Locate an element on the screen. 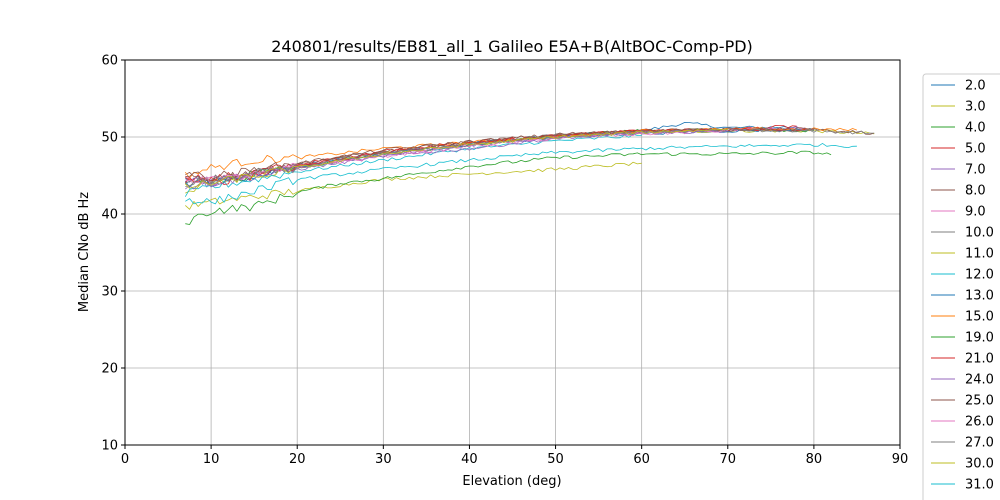 This screenshot has width=1000, height=500. x-tick-label: 90 is located at coordinates (900, 459).